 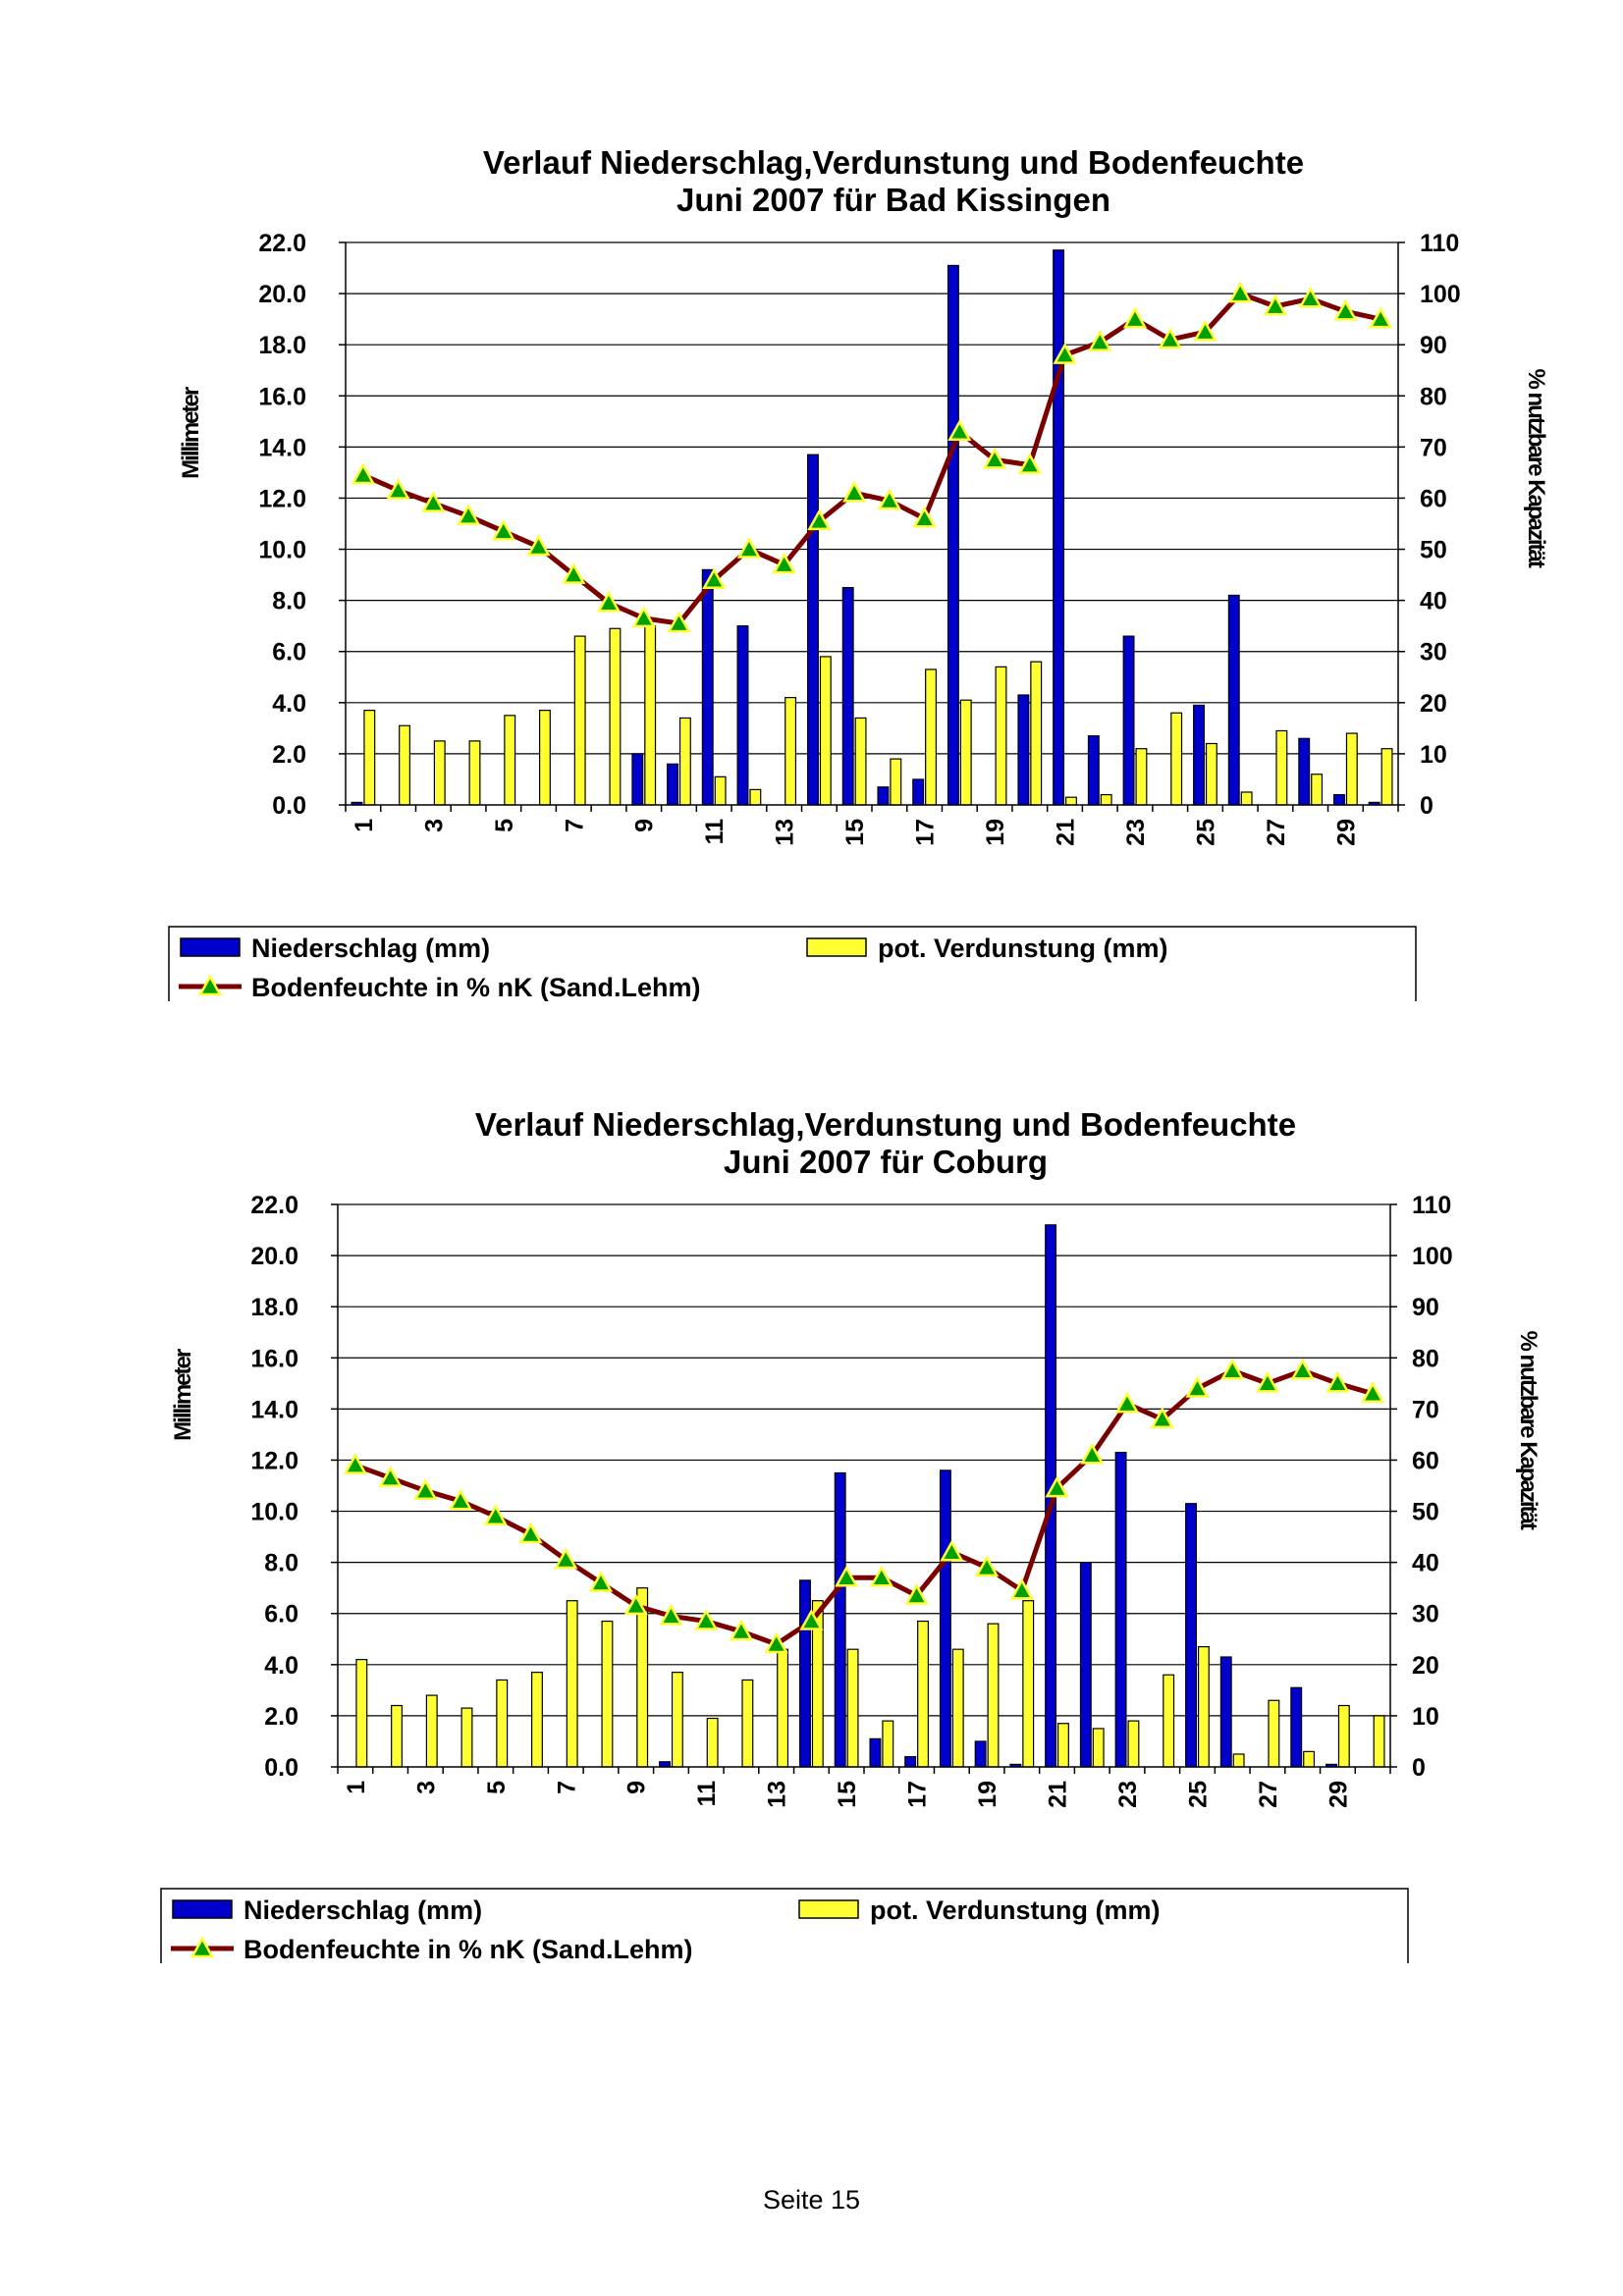 What do you see at coordinates (1346, 833) in the screenshot?
I see `x-tick-label: 29` at bounding box center [1346, 833].